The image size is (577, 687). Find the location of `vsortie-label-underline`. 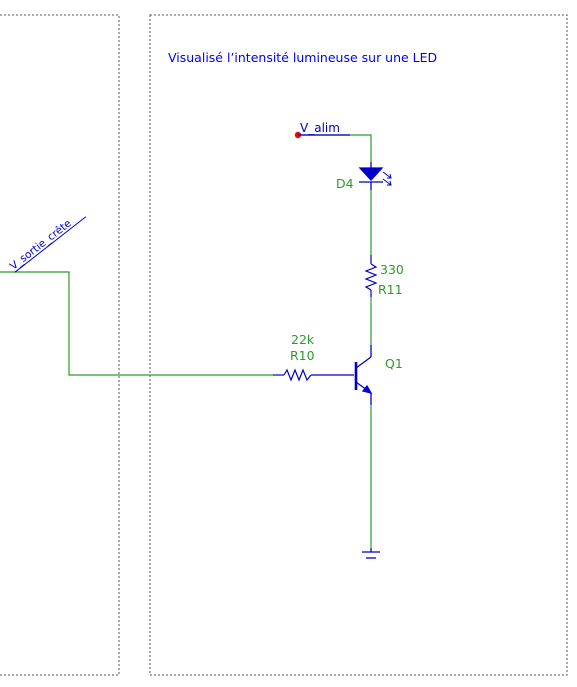

vsortie-label-underline is located at coordinates (50, 244).